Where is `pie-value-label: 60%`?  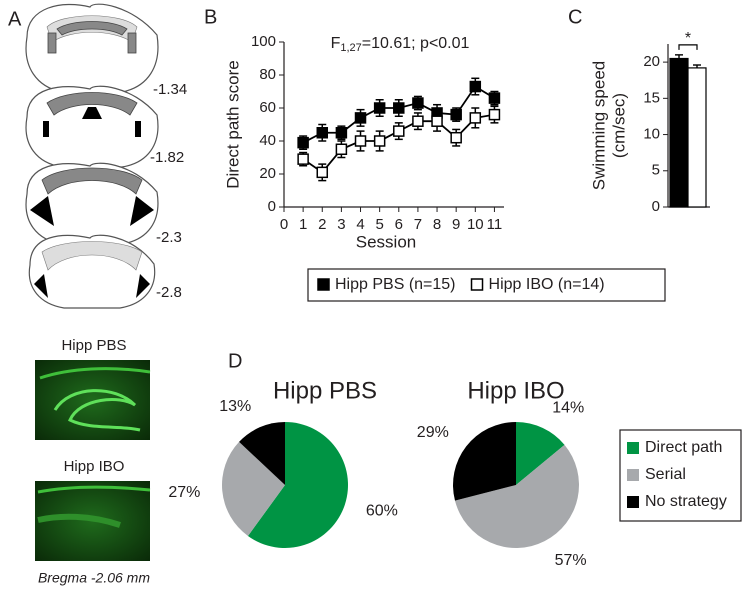 pie-value-label: 60% is located at coordinates (382, 510).